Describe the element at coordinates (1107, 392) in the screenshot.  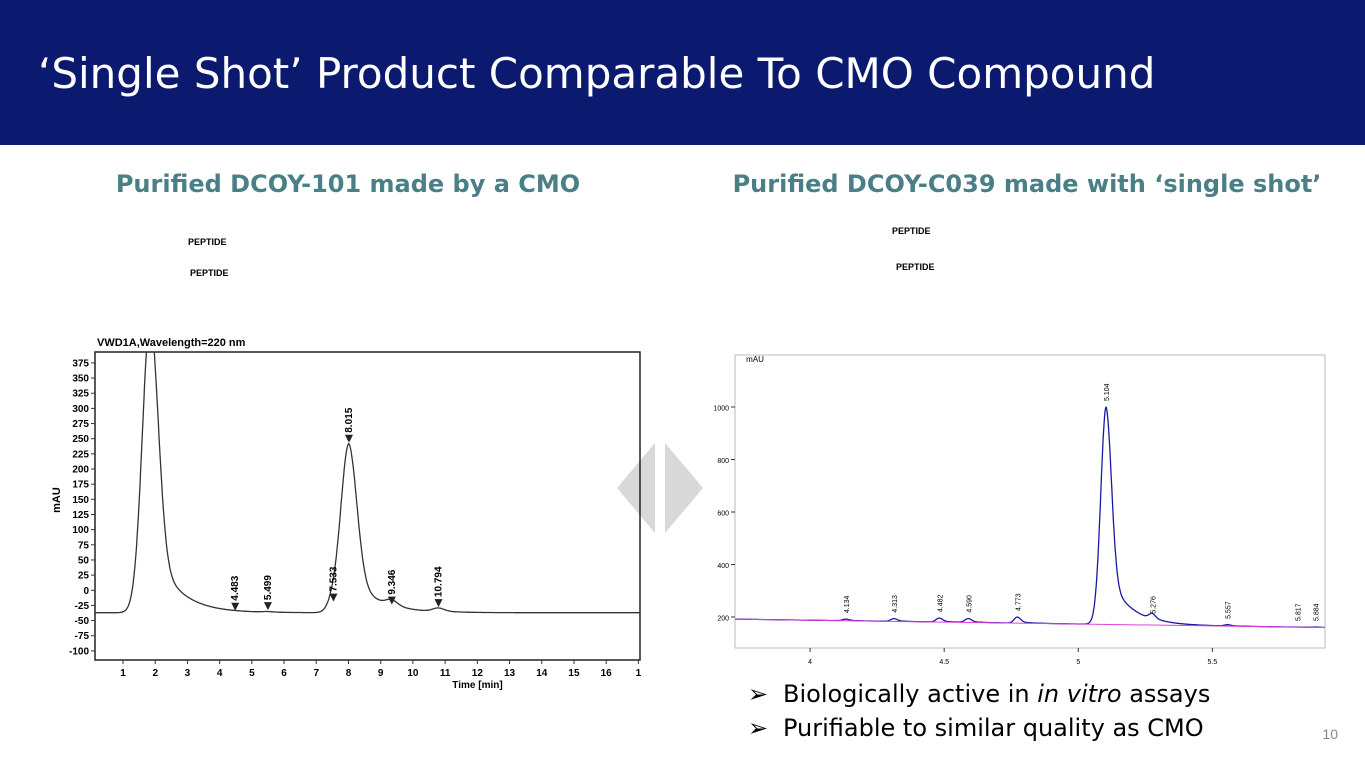
I see `peak-label: 5.104` at that location.